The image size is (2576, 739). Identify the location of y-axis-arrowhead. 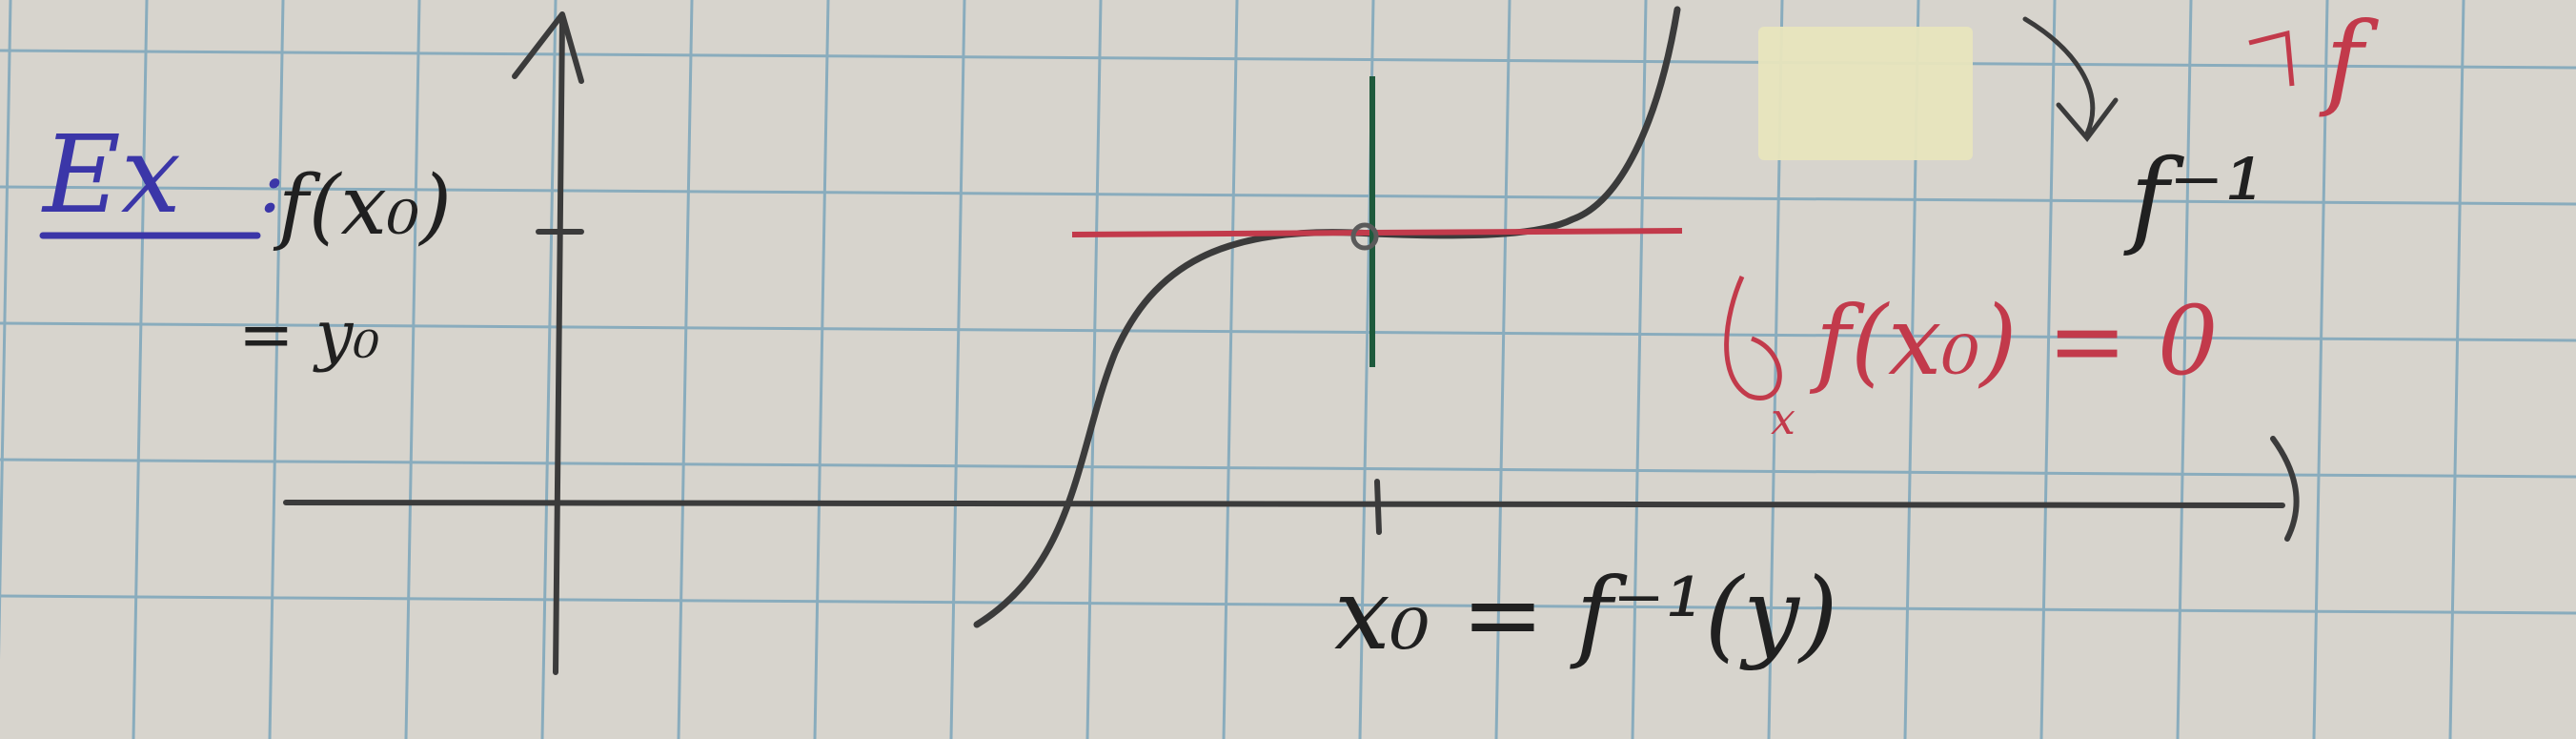
(548, 47).